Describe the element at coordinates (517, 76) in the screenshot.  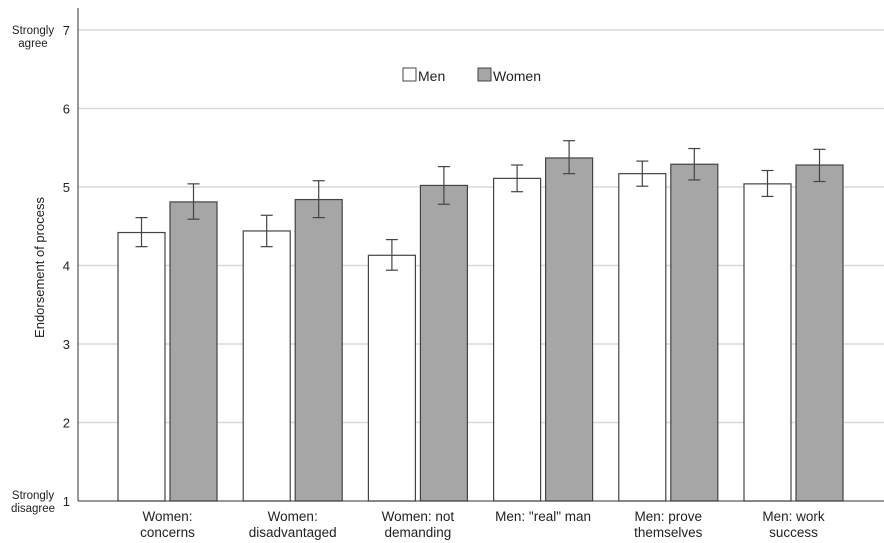
I see `legend-label-women: Women` at that location.